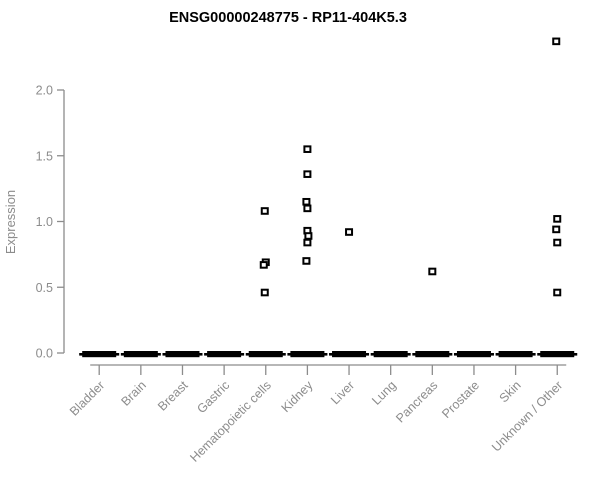  I want to click on x-category-label: Kidney, so click(297, 396).